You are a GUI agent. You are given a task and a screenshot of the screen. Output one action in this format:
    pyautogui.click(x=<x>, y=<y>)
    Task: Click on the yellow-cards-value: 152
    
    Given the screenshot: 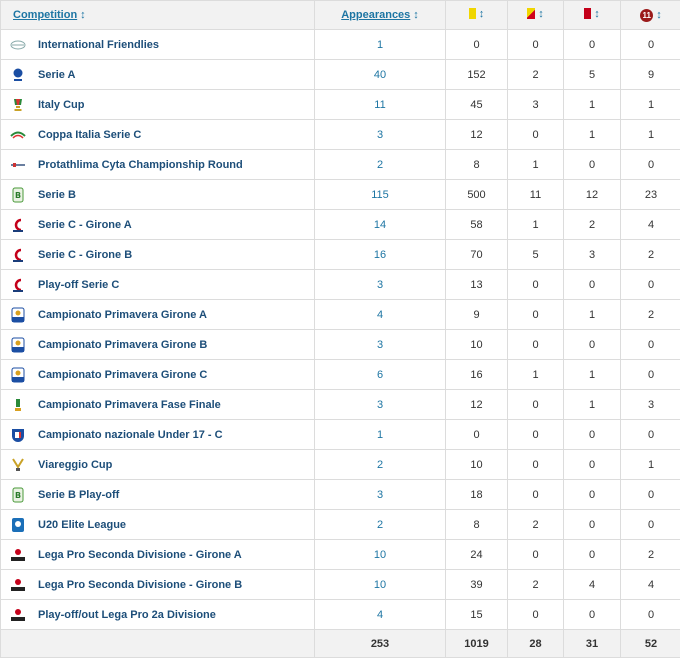 What is the action you would take?
    pyautogui.click(x=476, y=74)
    